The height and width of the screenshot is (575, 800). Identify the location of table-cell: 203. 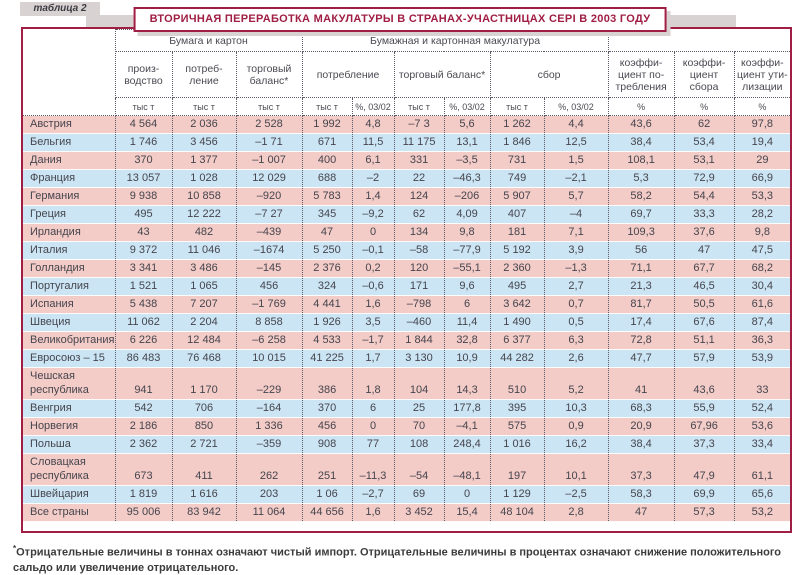
(269, 494).